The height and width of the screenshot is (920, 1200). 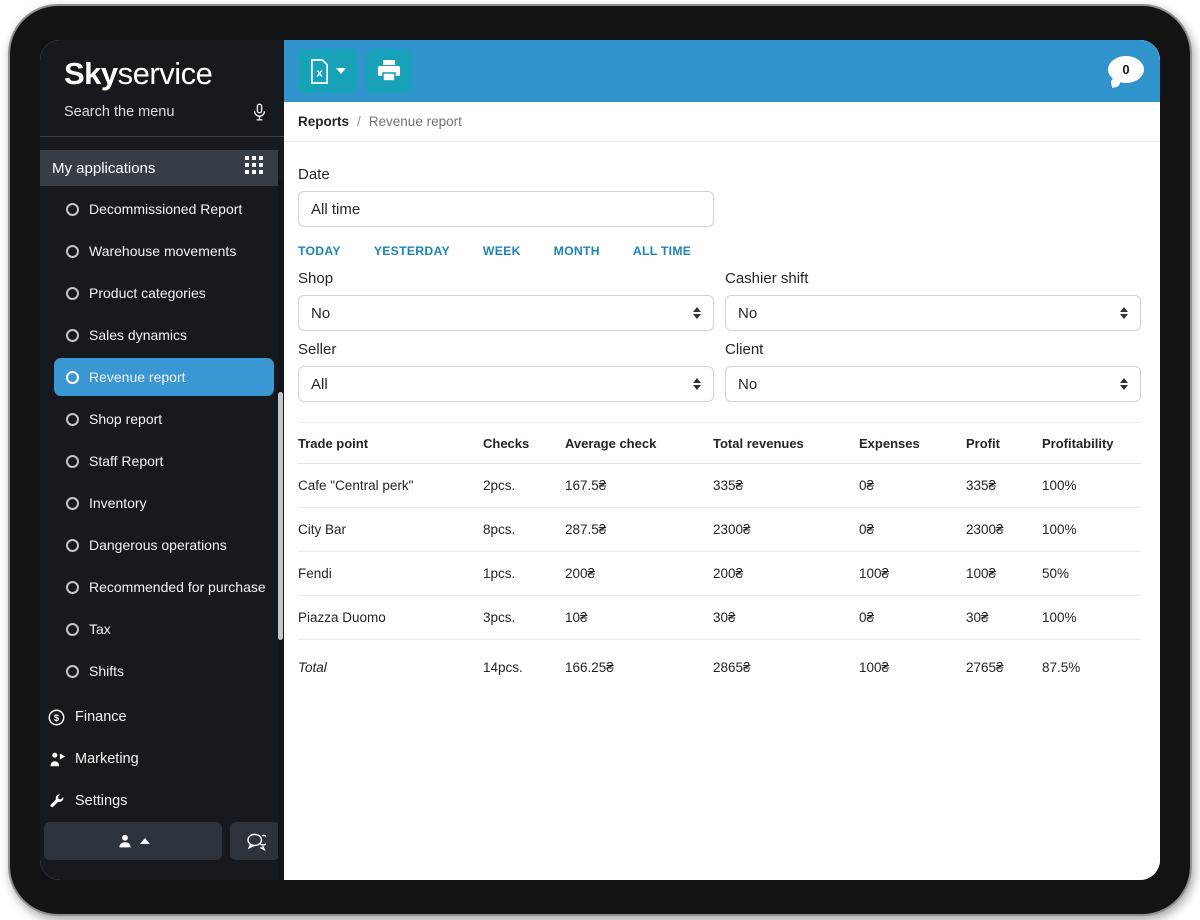 I want to click on breadcrumb-reports: Reports, so click(x=324, y=121).